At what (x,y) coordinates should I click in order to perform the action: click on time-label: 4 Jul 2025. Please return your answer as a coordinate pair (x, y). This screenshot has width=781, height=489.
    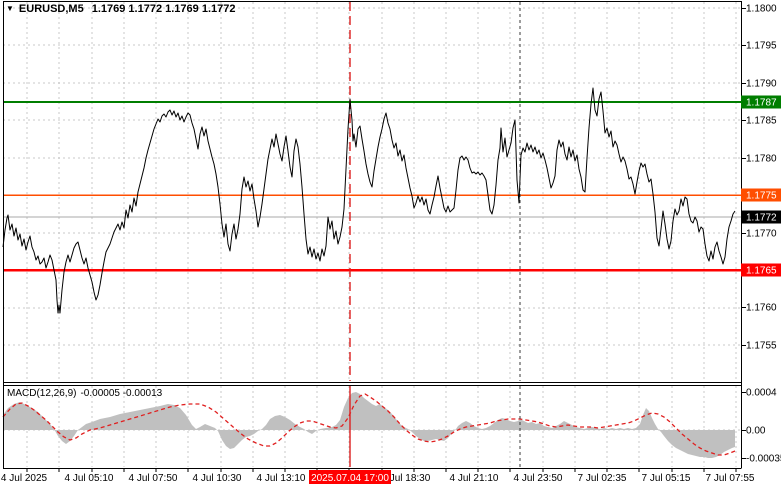
    Looking at the image, I should click on (24, 478).